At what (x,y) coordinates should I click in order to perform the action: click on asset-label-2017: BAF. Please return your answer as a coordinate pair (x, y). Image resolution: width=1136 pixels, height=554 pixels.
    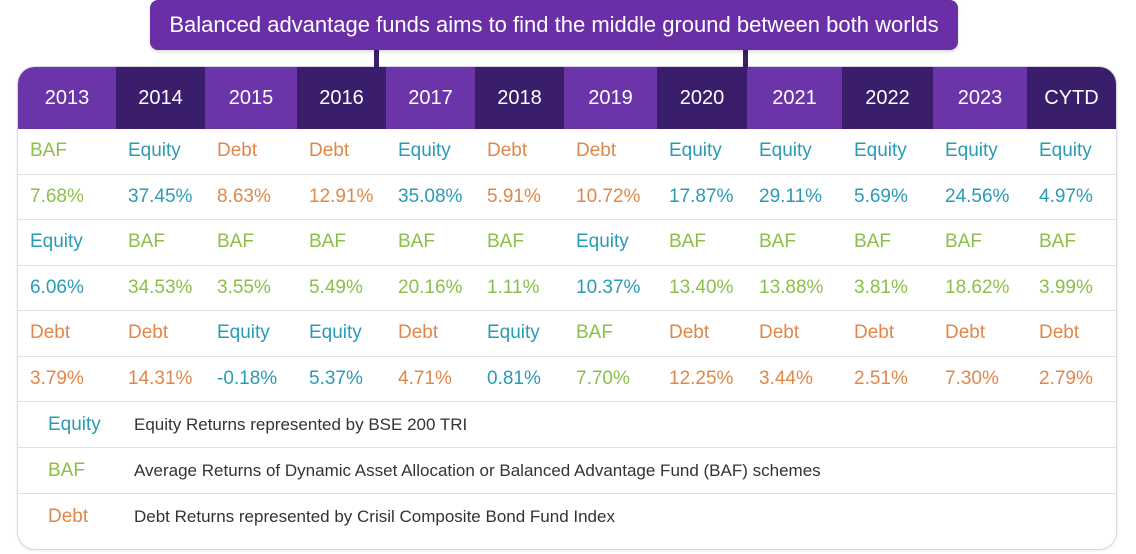
    Looking at the image, I should click on (416, 242).